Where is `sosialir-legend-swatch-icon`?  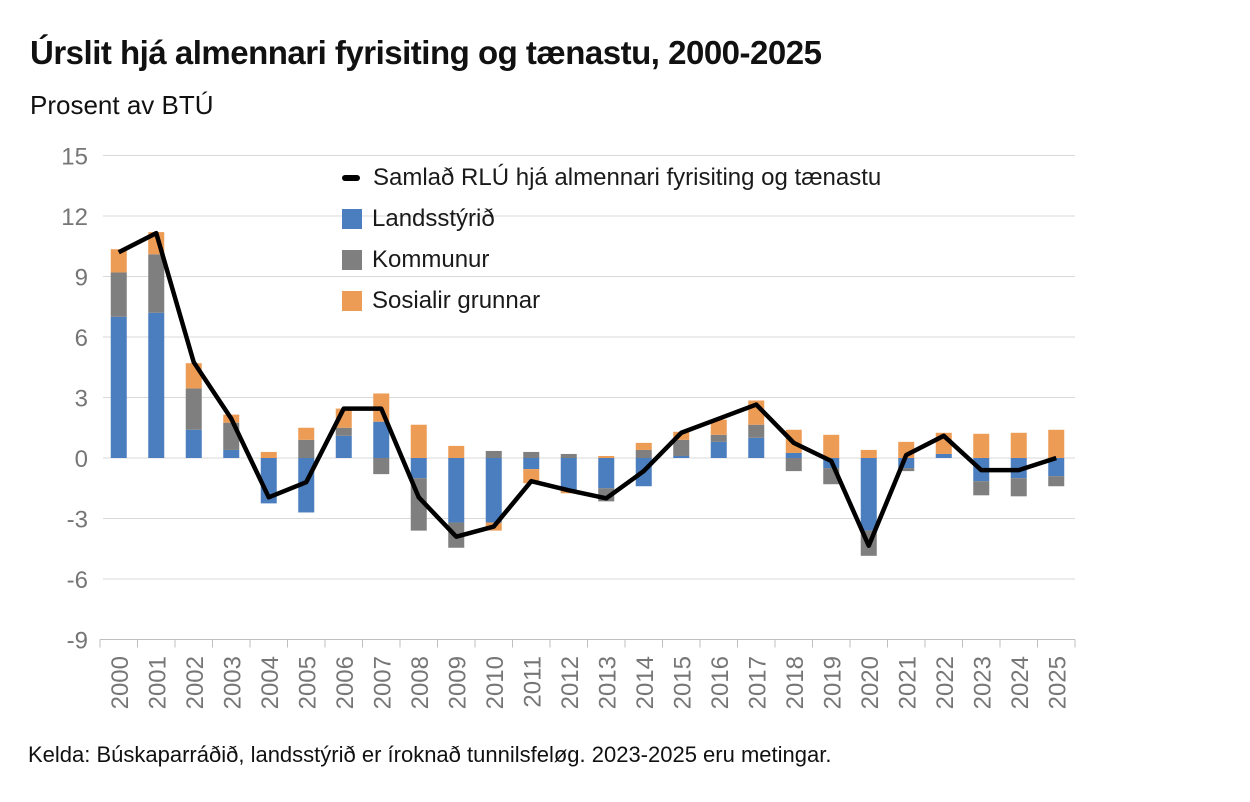 sosialir-legend-swatch-icon is located at coordinates (352, 301).